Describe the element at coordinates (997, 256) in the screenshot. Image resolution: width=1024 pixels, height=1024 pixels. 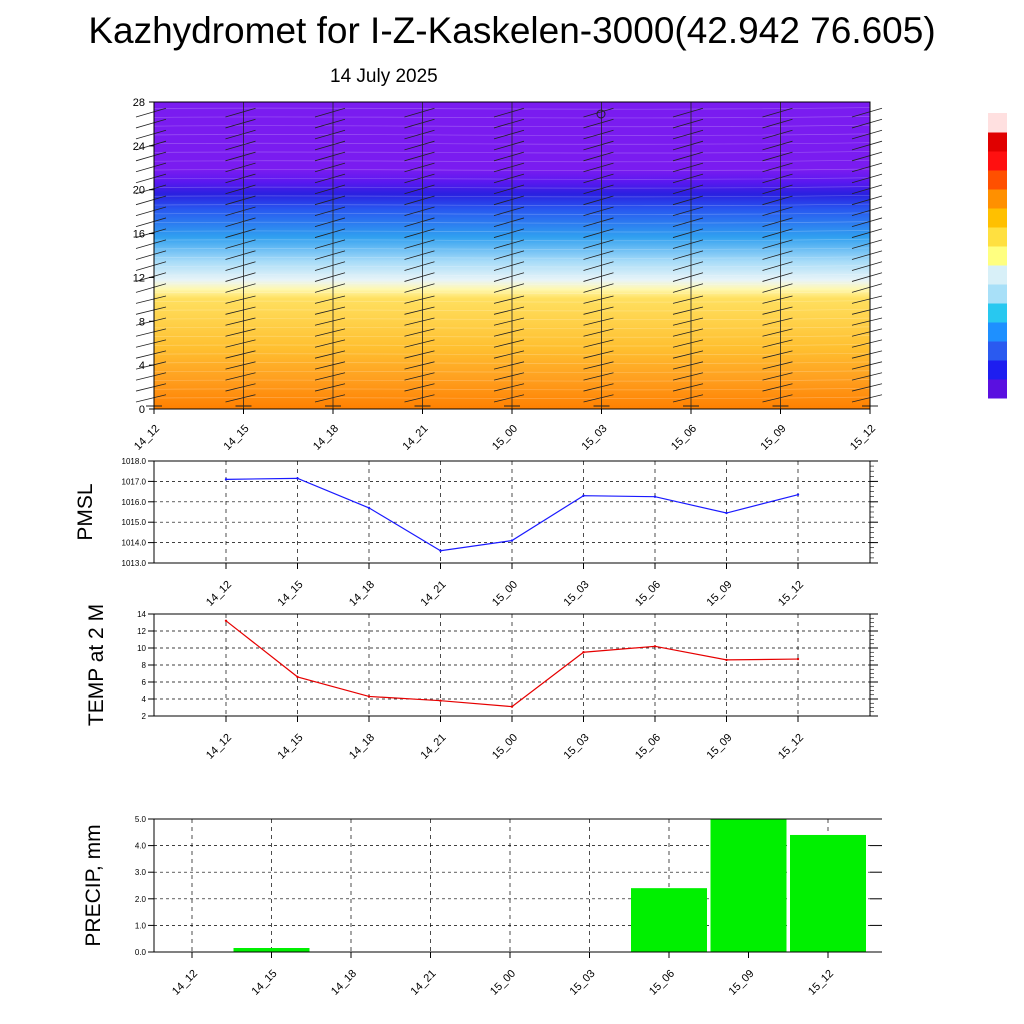
I see `colorbar` at that location.